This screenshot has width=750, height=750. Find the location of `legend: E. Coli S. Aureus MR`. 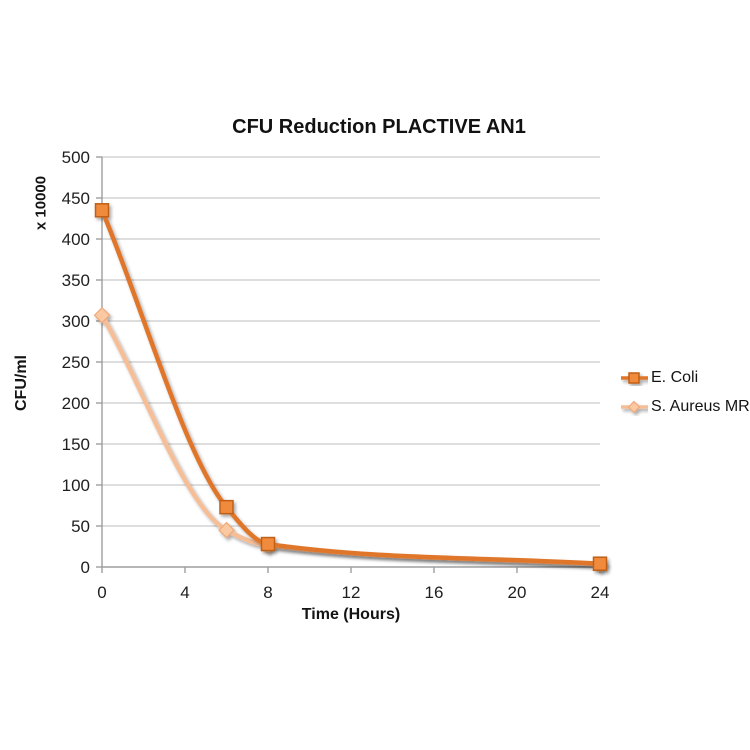

legend: E. Coli S. Aureus MR is located at coordinates (685, 392).